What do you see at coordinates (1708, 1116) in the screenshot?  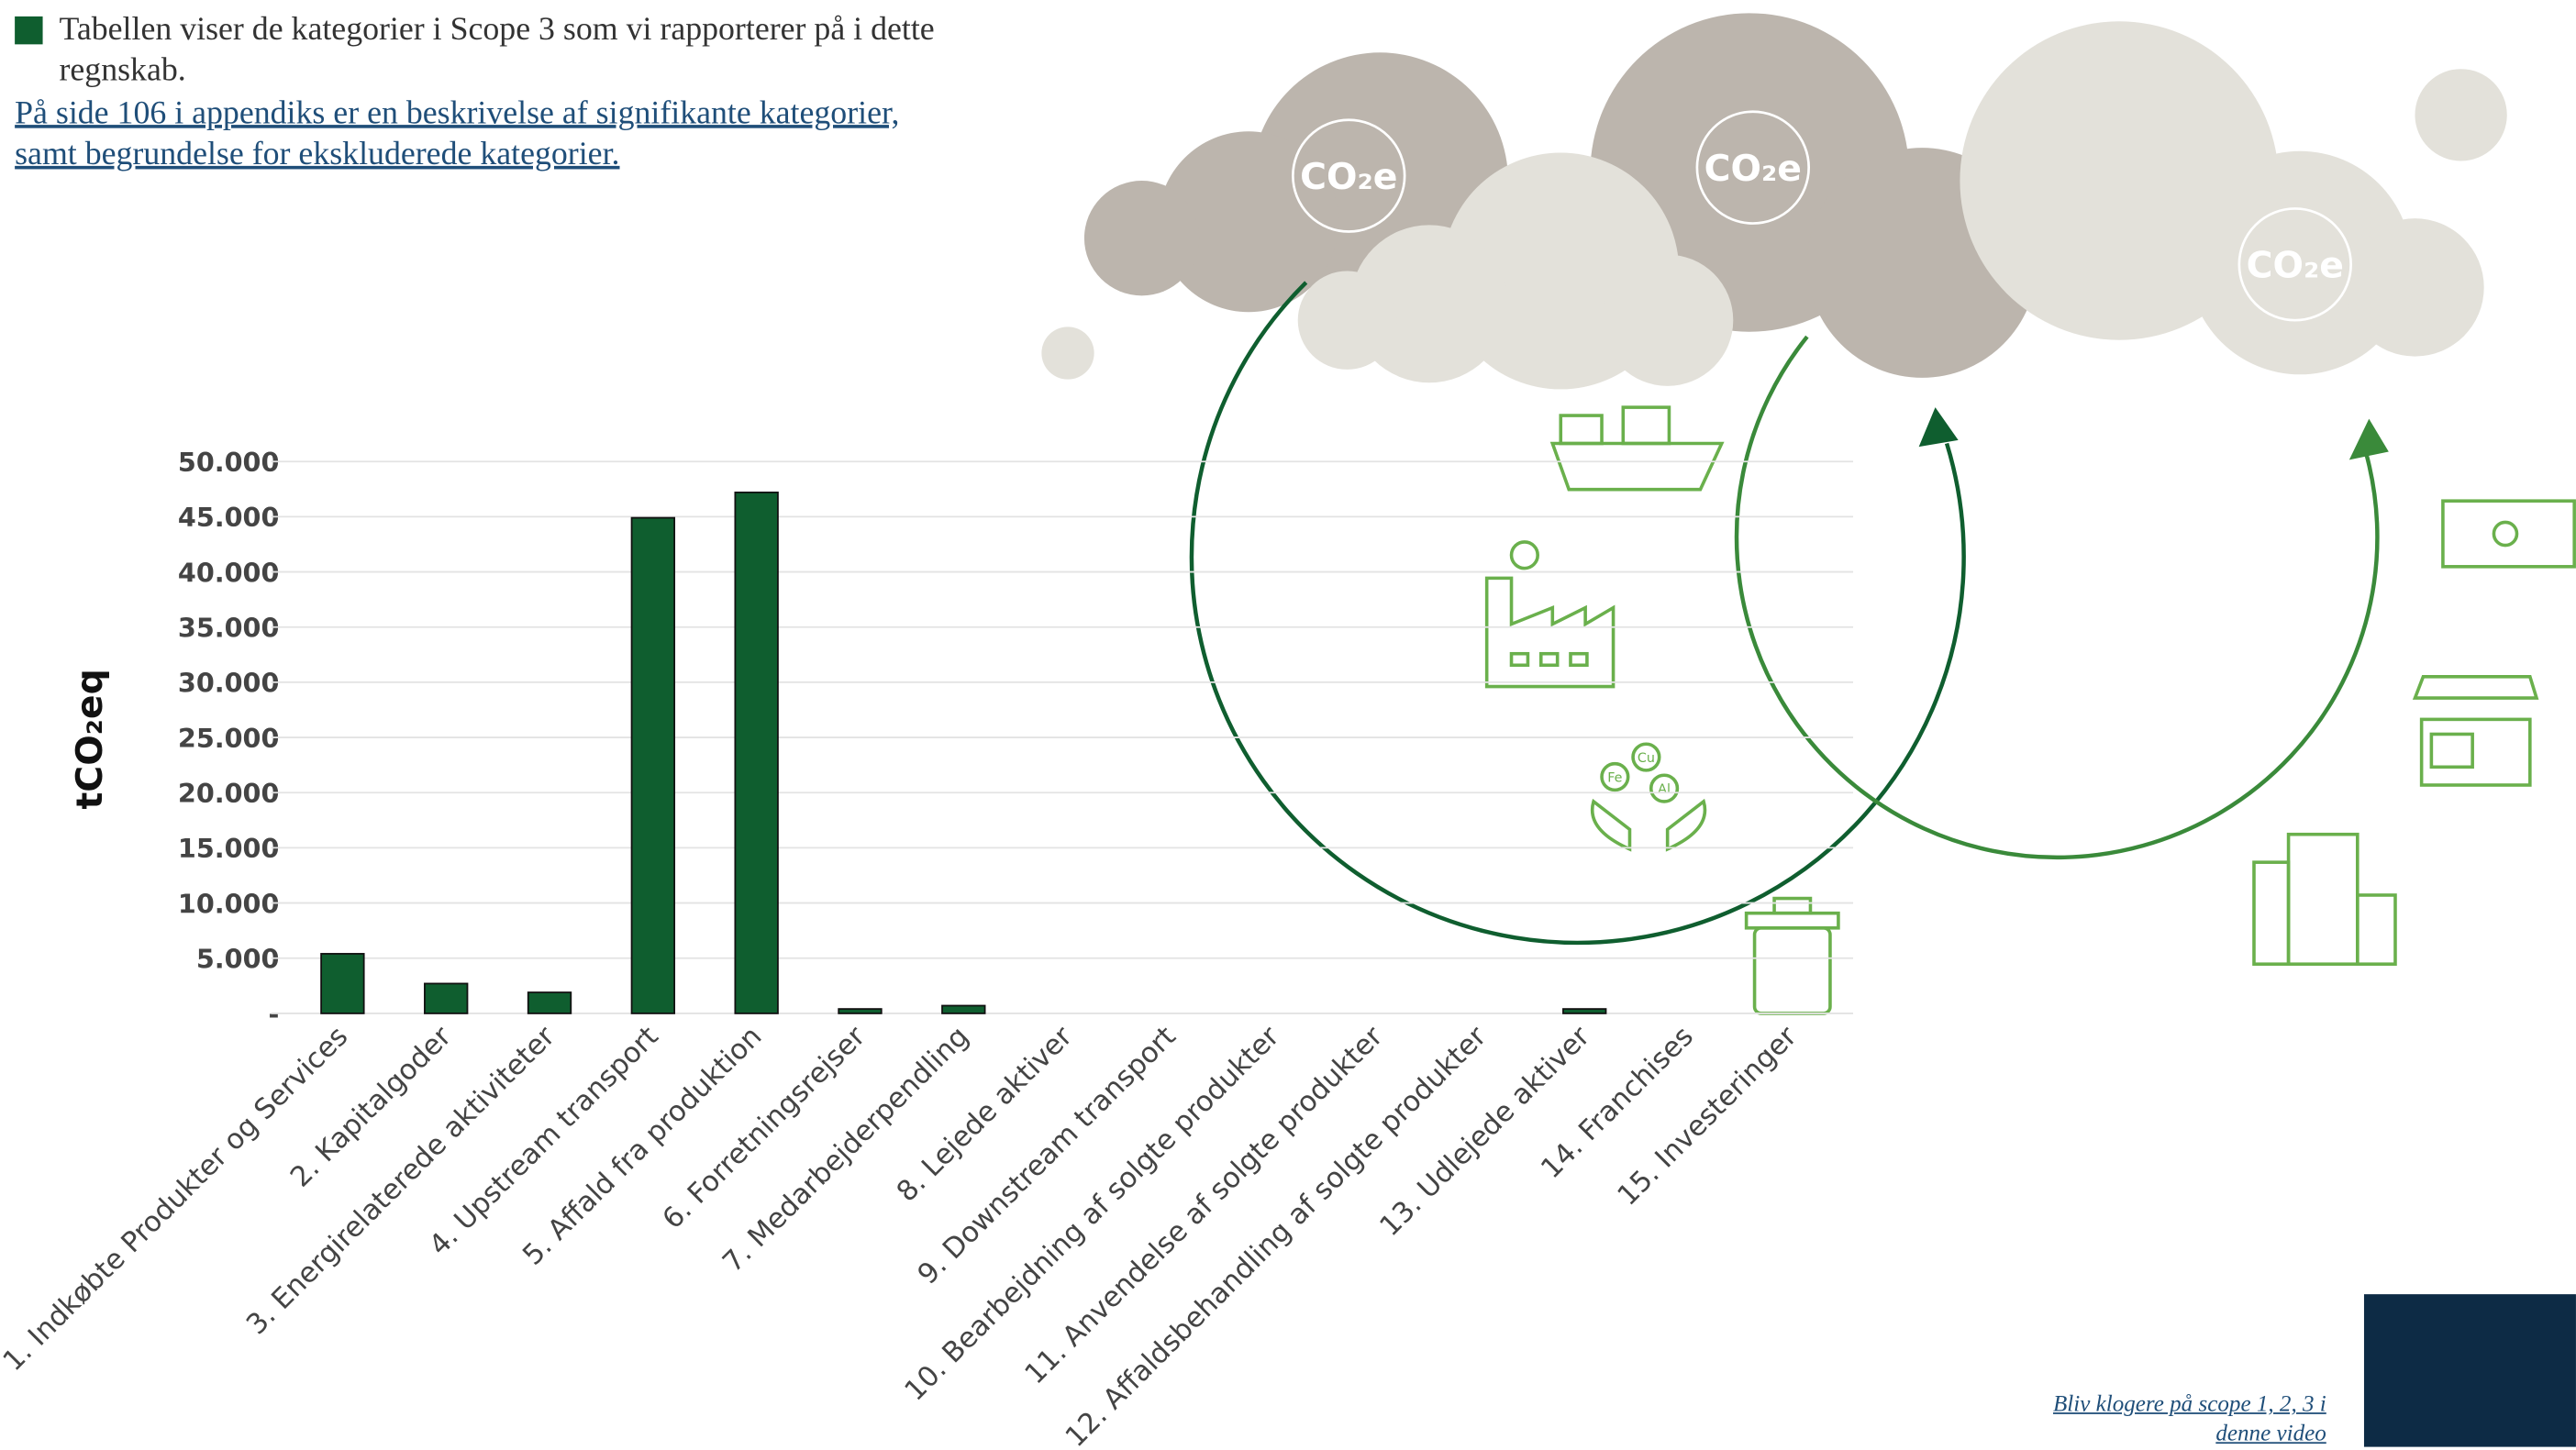 I see `x-tick-label: 15. Investeringer` at bounding box center [1708, 1116].